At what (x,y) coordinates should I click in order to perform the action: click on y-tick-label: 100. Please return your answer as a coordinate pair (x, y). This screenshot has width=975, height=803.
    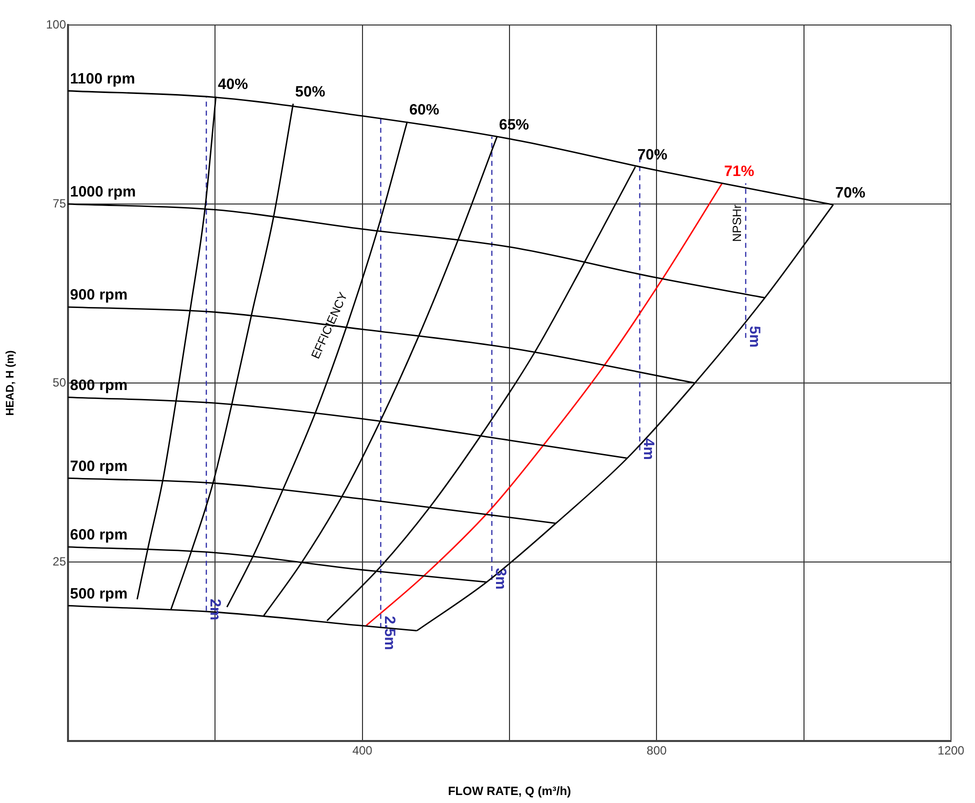
    Looking at the image, I should click on (56, 24).